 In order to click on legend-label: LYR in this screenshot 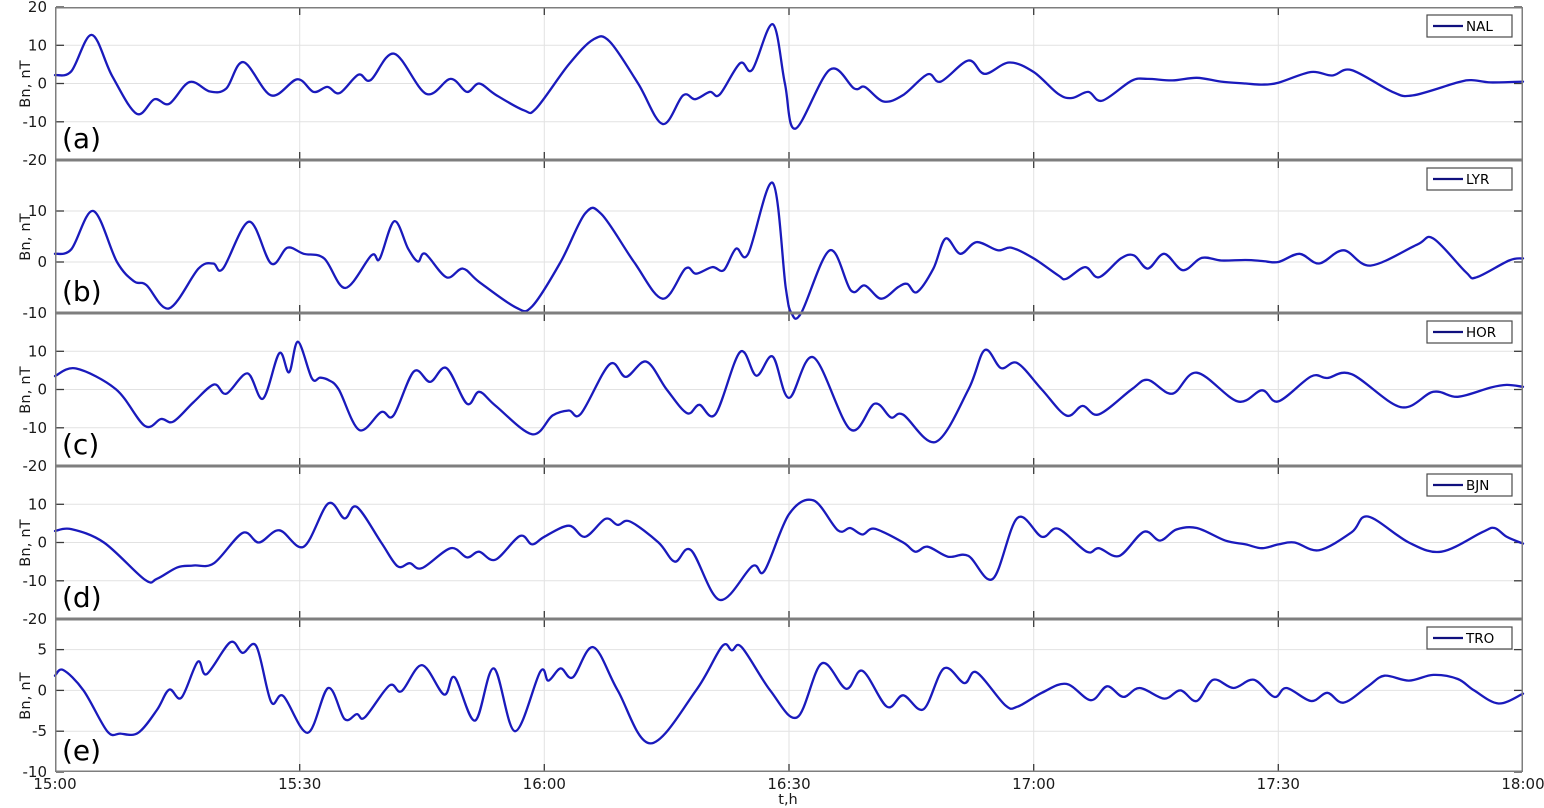, I will do `click(1477, 180)`.